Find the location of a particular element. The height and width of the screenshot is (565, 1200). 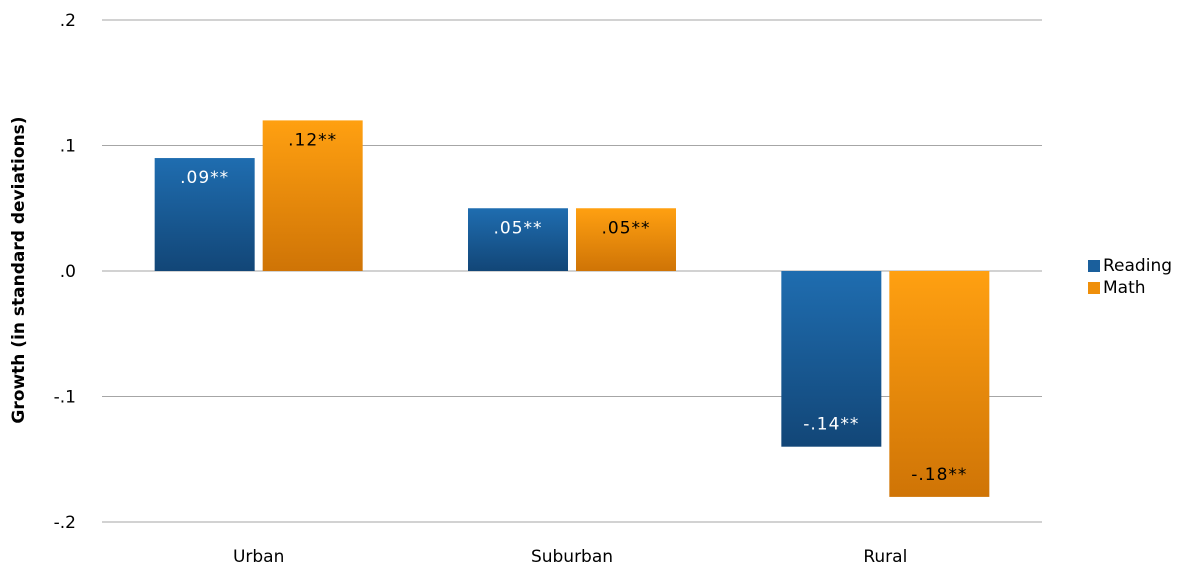

x-axis-categories: Urban Suburban Rural is located at coordinates (570, 556).